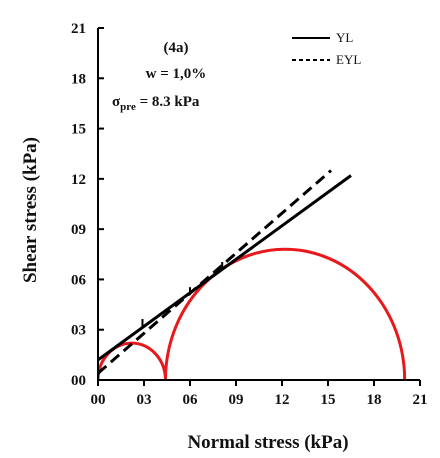 The image size is (440, 458). I want to click on y-tick-label: 15, so click(78, 130).